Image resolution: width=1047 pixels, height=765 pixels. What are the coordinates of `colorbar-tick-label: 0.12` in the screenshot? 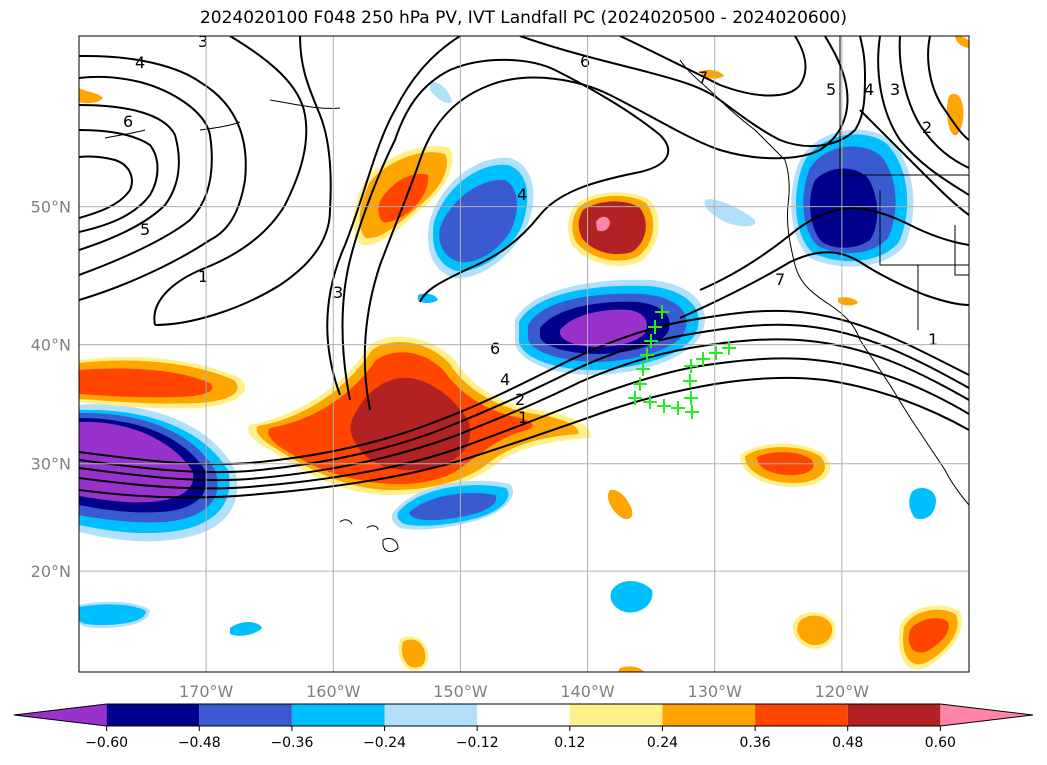 It's located at (569, 743).